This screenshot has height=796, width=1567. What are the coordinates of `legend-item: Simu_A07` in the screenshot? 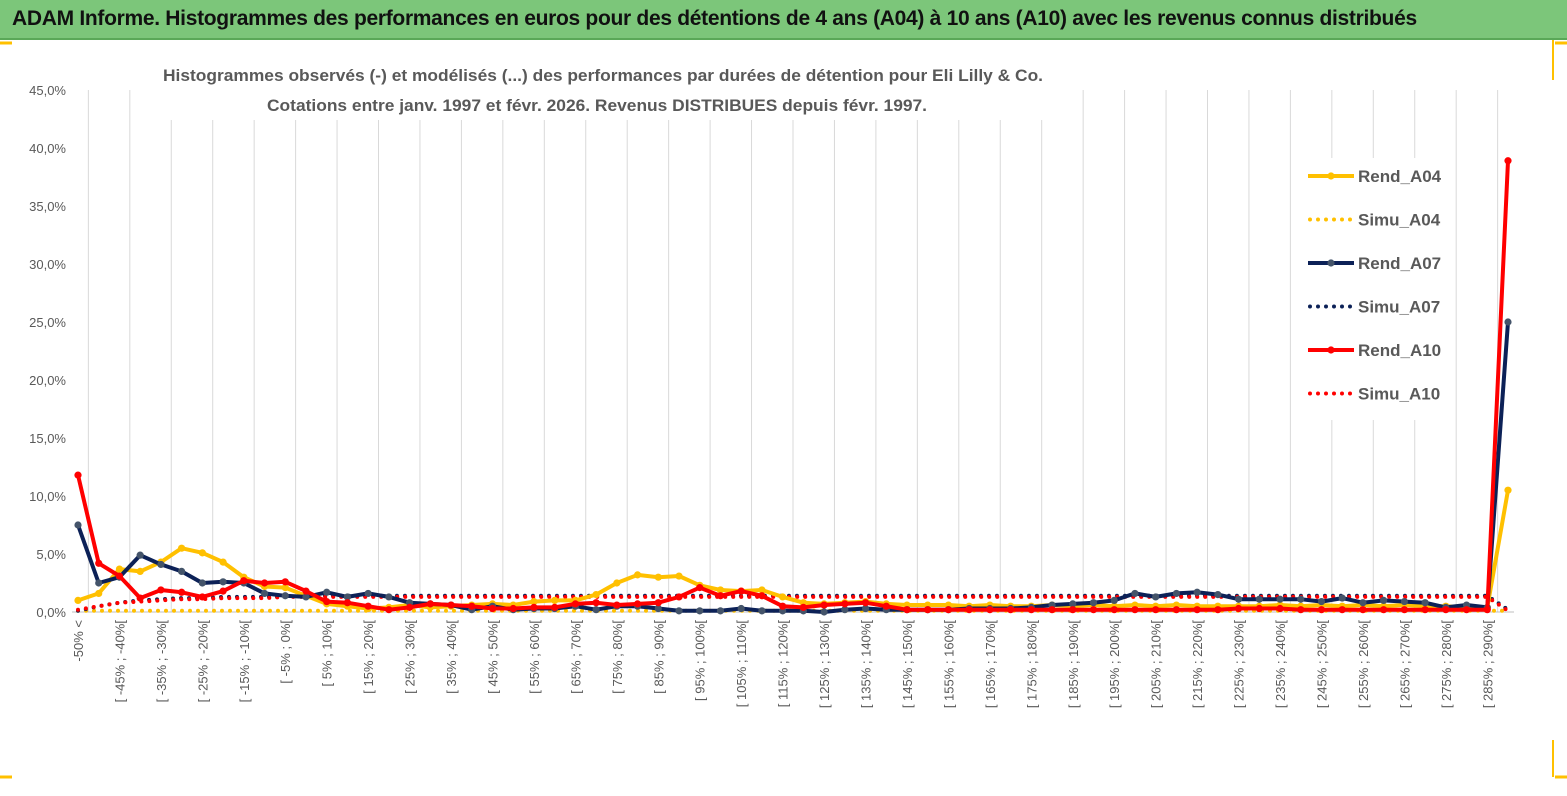 It's located at (1374, 307).